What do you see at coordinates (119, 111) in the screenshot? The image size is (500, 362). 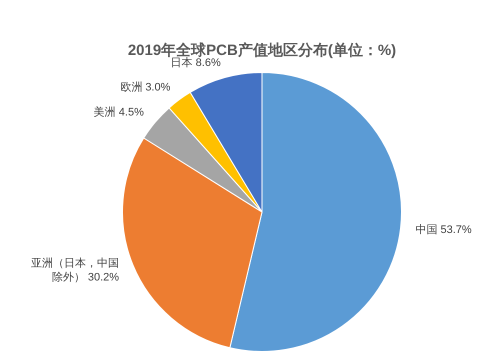 I see `slice-label: 美洲 4.5%` at bounding box center [119, 111].